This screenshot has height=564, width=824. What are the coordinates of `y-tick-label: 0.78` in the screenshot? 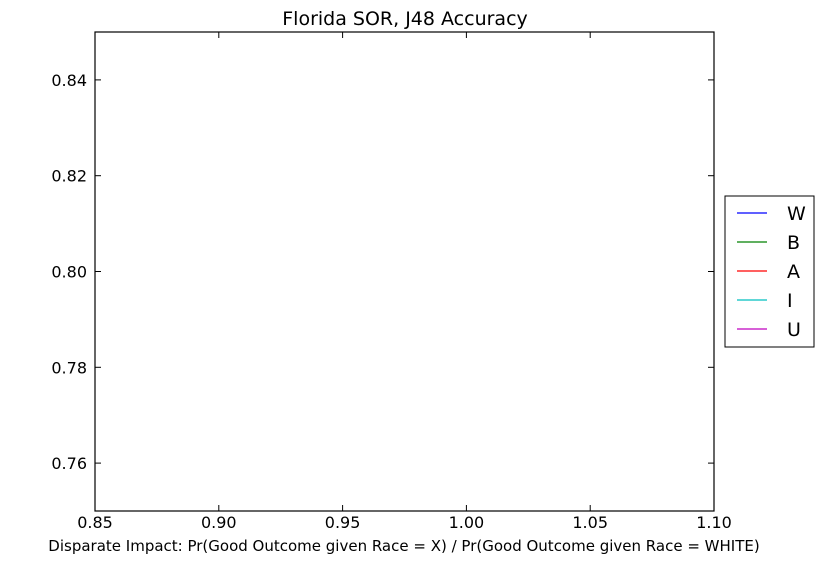 It's located at (69, 367).